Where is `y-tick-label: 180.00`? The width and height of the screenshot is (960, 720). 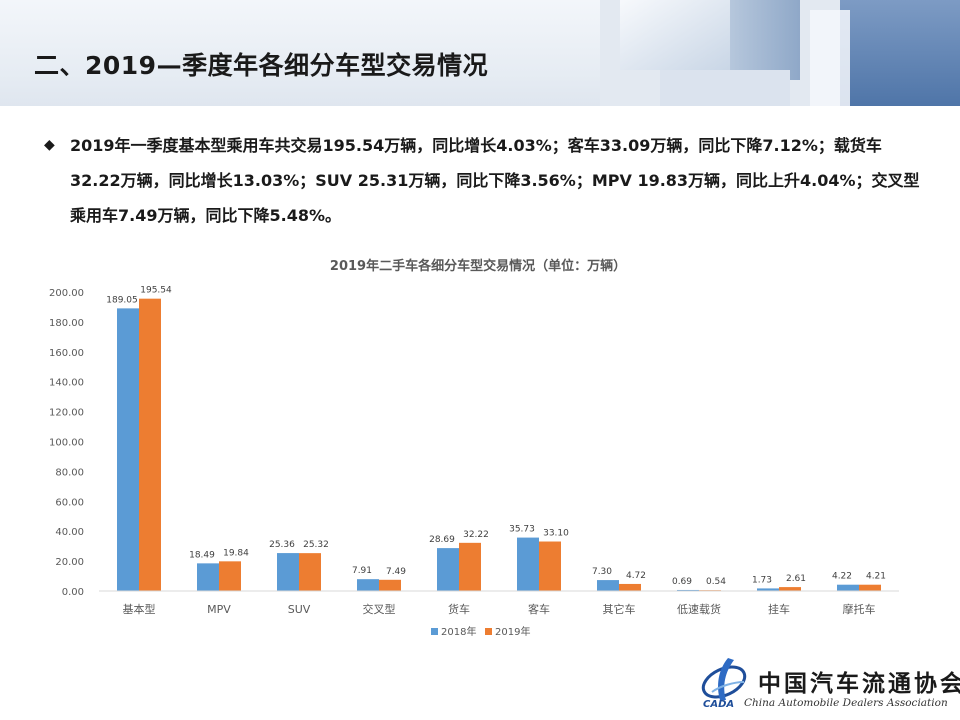 y-tick-label: 180.00 is located at coordinates (66, 323).